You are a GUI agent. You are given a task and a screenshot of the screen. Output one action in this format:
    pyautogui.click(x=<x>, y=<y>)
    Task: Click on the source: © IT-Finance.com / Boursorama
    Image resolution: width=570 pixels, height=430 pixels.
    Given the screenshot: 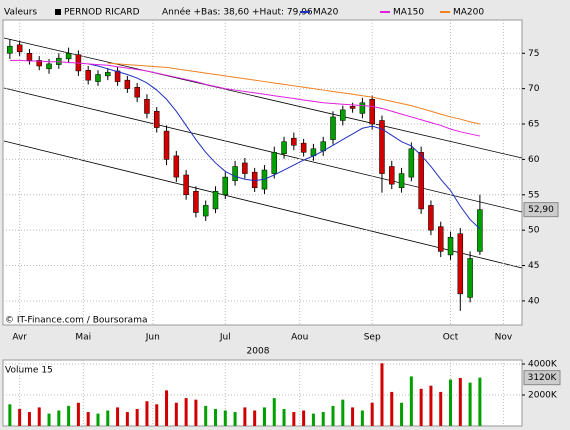 What is the action you would take?
    pyautogui.click(x=76, y=321)
    